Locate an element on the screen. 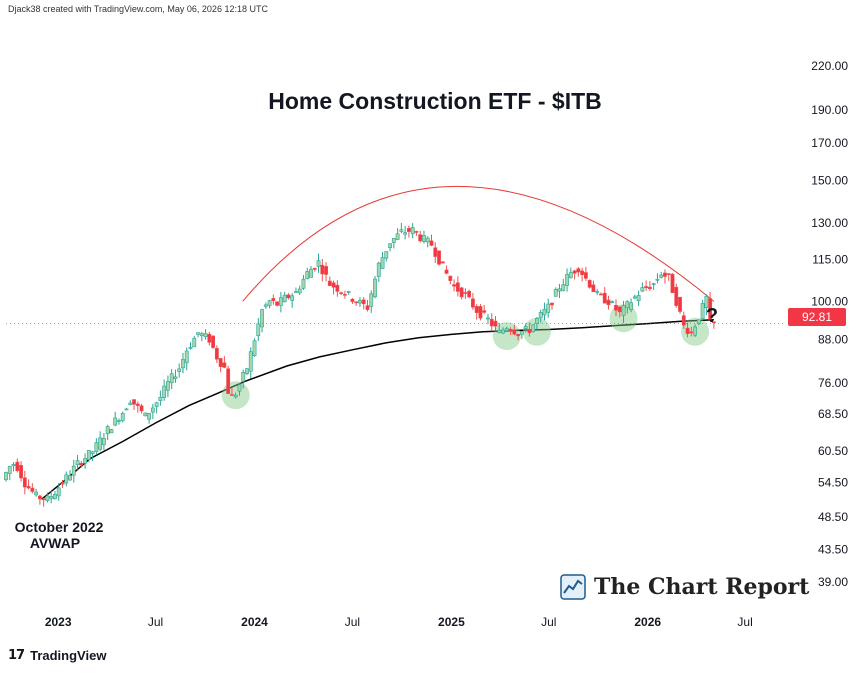 This screenshot has height=675, width=860. y-tick-label: 88.00 is located at coordinates (833, 339).